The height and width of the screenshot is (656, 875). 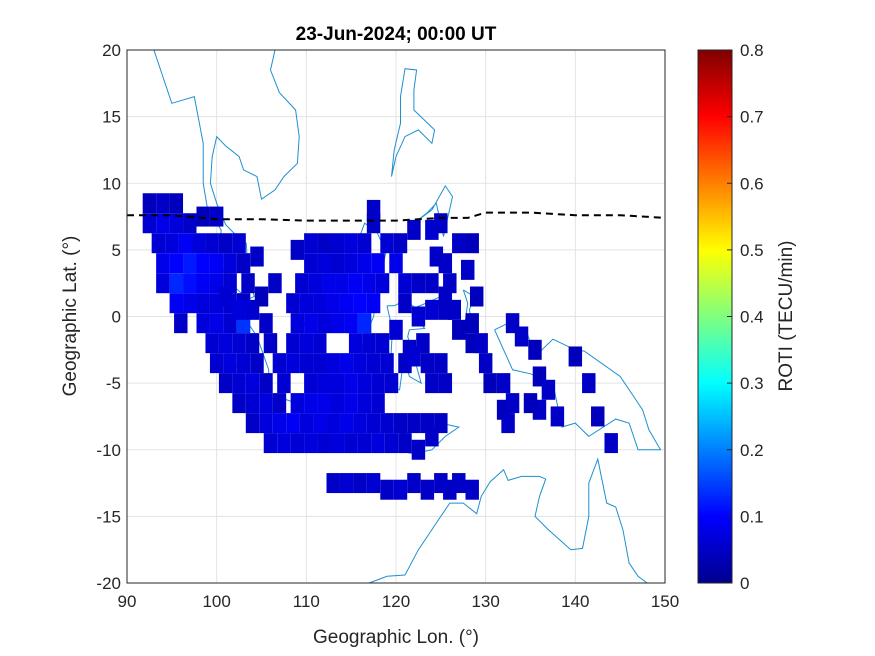 I want to click on y-tick-label: 15, so click(x=111, y=117).